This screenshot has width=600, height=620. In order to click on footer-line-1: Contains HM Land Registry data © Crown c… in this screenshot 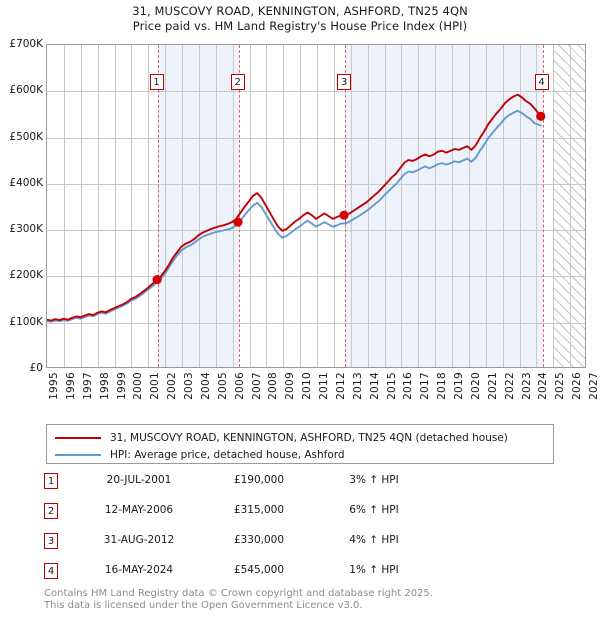, I will do `click(238, 593)`.